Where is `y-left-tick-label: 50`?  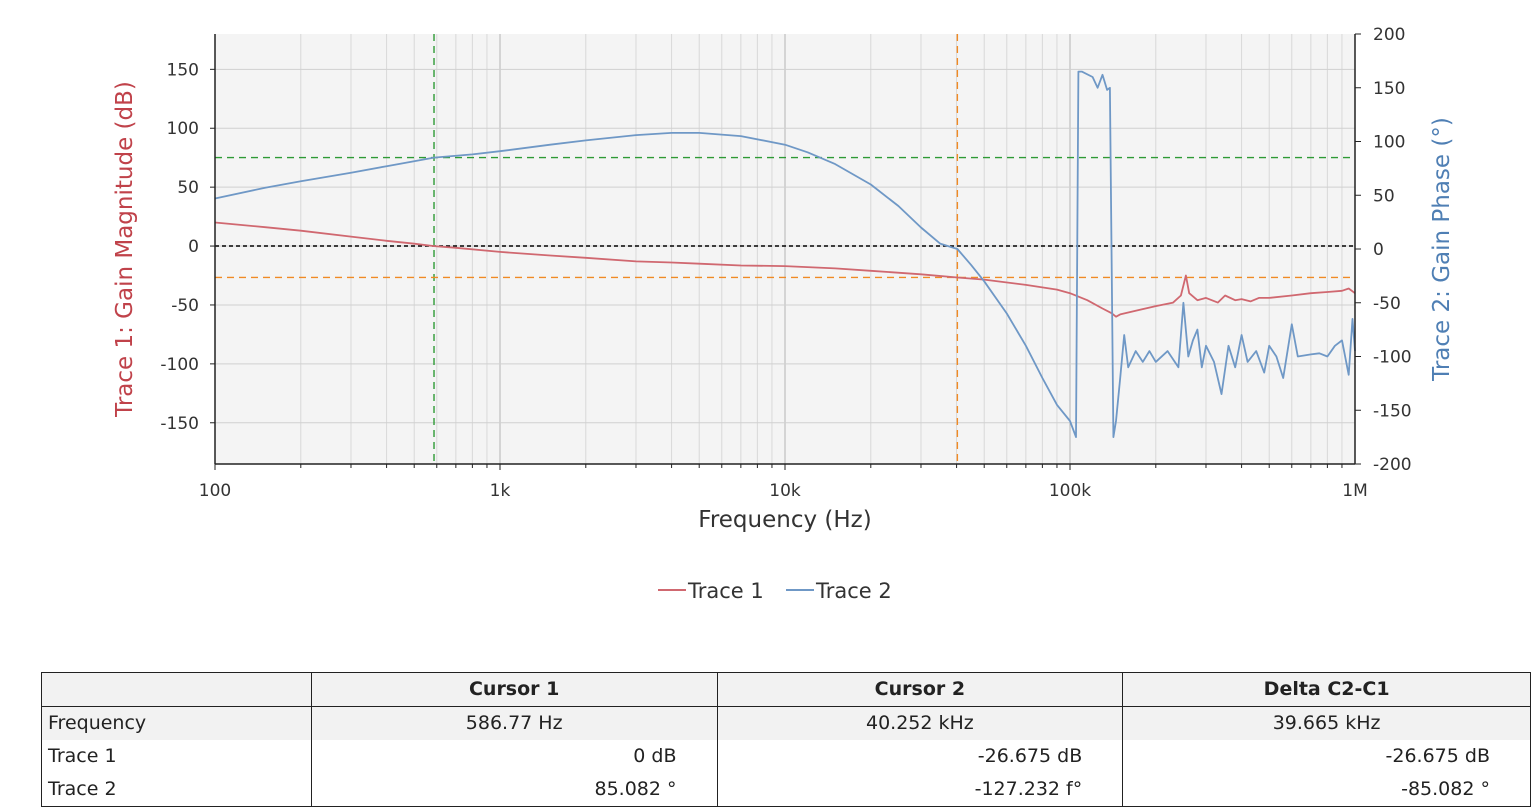
y-left-tick-label: 50 is located at coordinates (188, 188).